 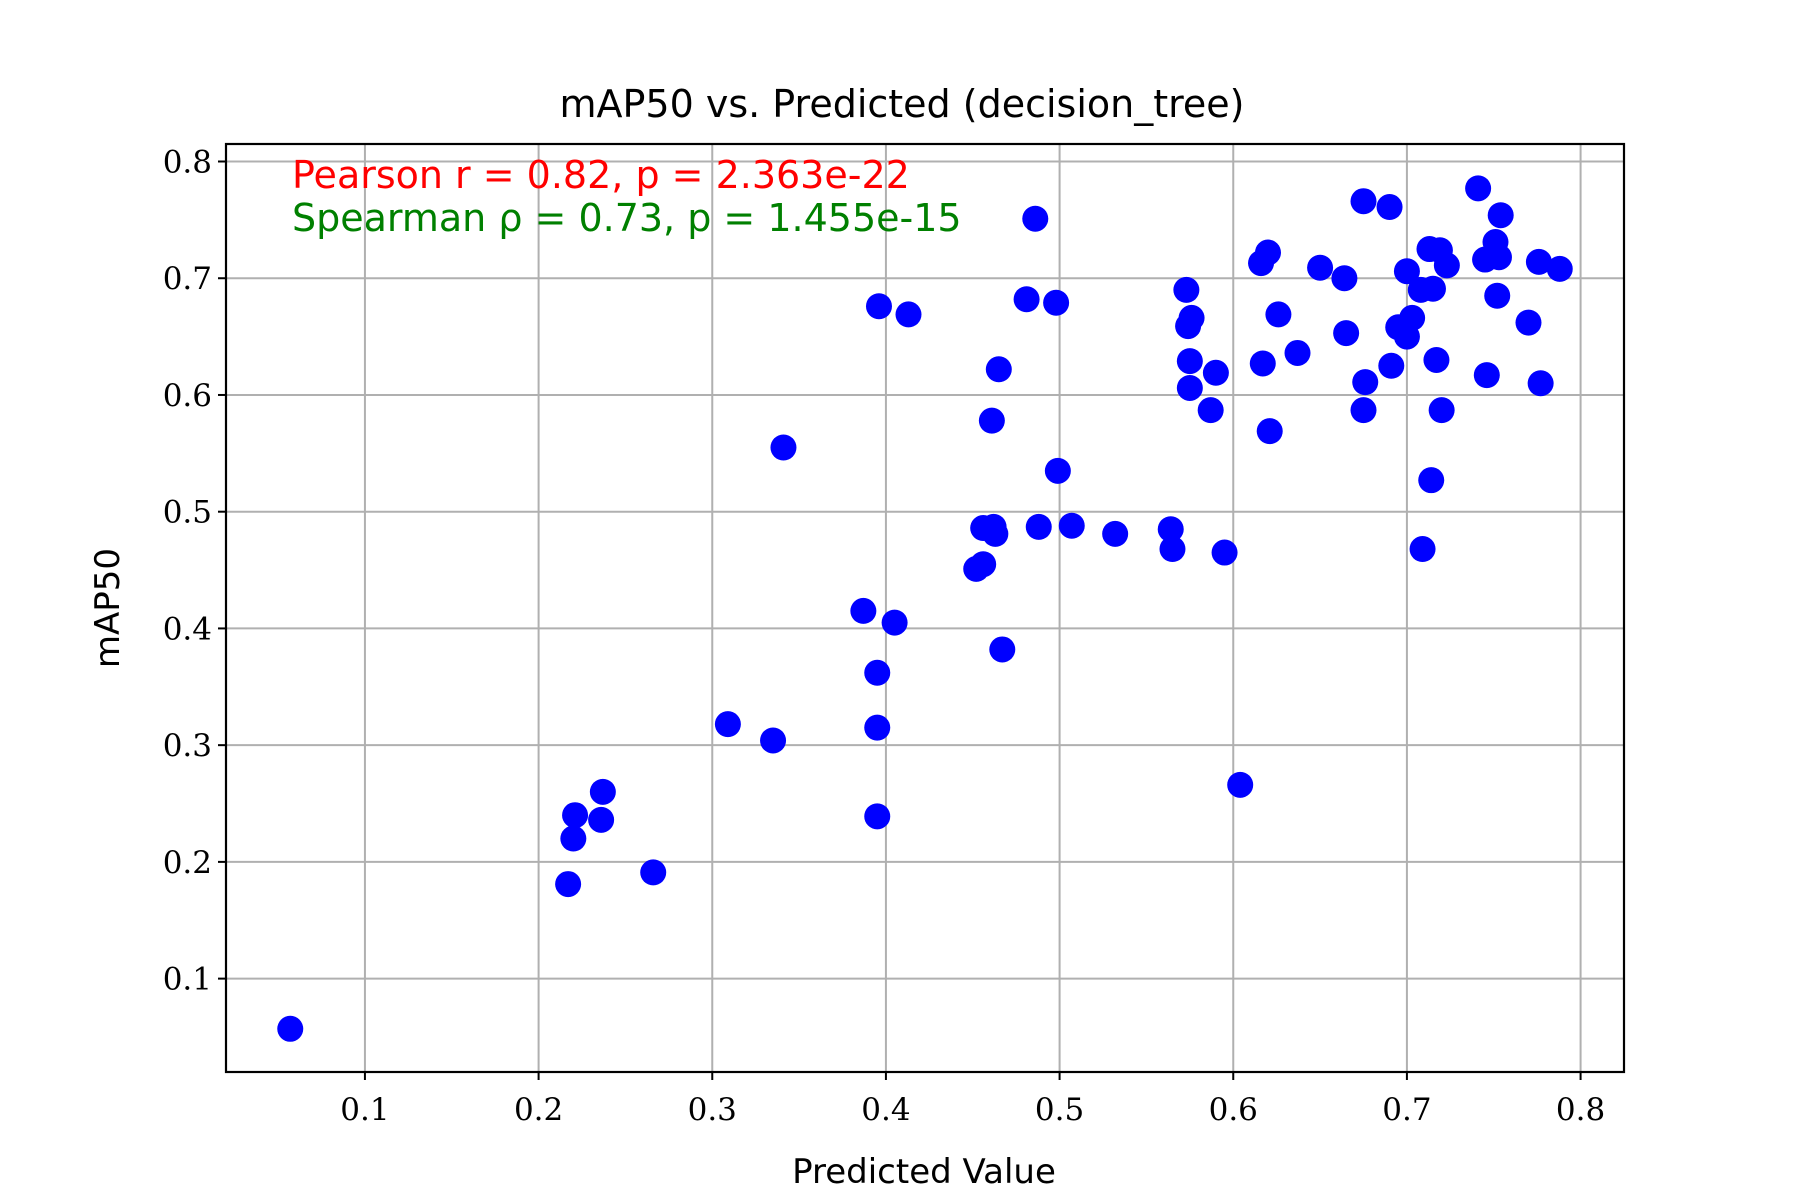 What do you see at coordinates (1233, 1110) in the screenshot?
I see `x-tick-label: 0.6` at bounding box center [1233, 1110].